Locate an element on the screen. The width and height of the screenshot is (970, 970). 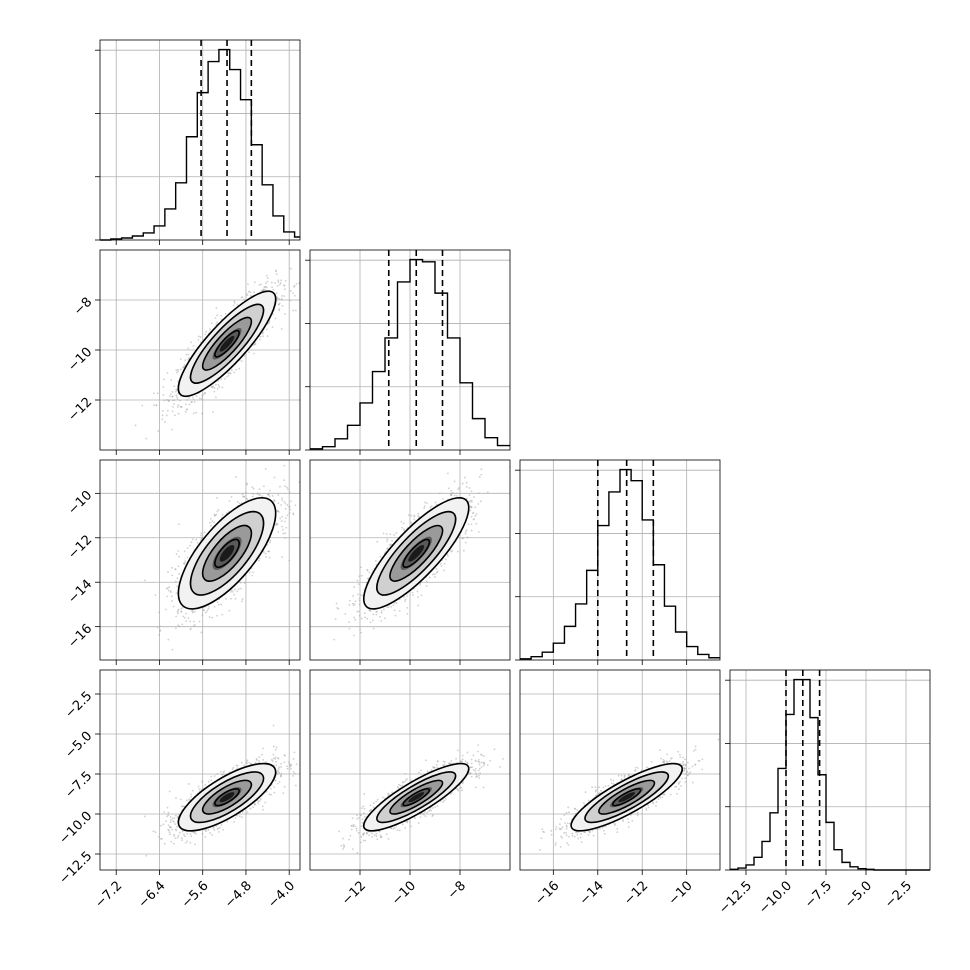
hist-step is located at coordinates (200, 144).